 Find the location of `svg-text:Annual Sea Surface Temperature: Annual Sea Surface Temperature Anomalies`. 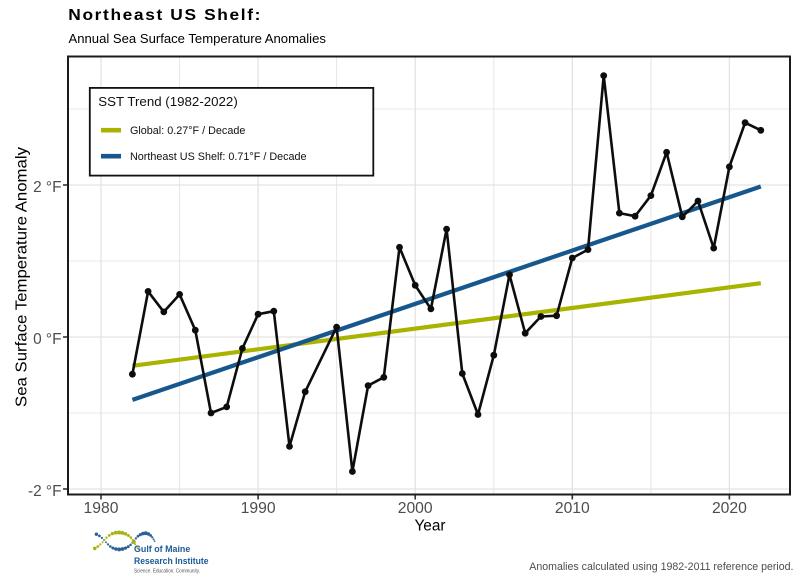

svg-text:Annual Sea Surface Temperature: Annual Sea Surface Temperature Anomalies is located at coordinates (198, 38).